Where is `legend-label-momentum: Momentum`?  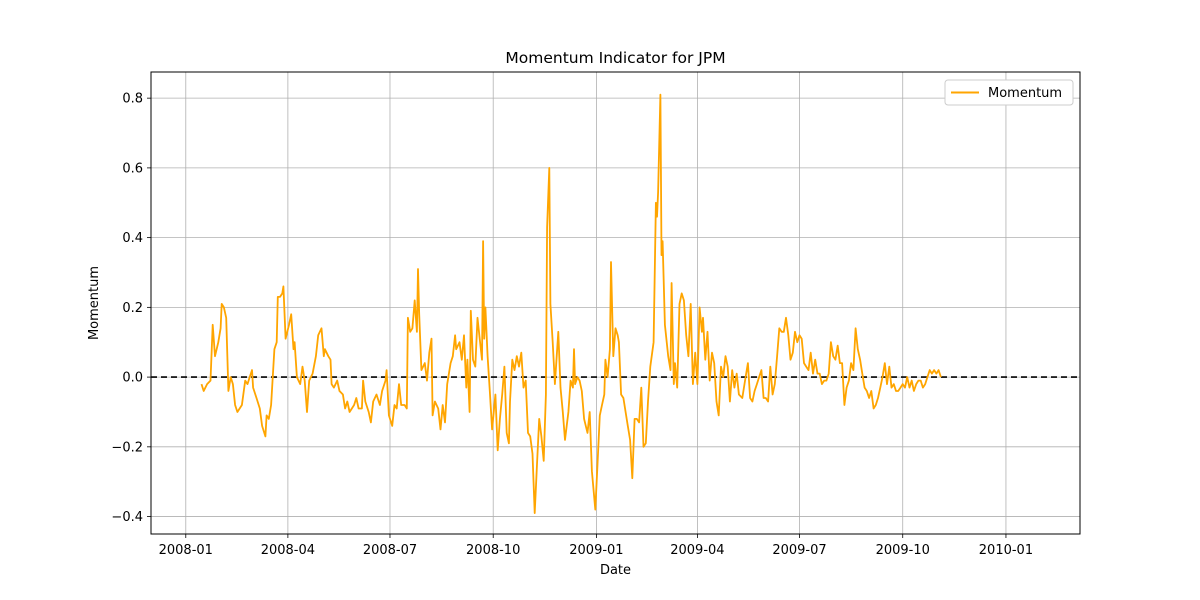
legend-label-momentum: Momentum is located at coordinates (1025, 93).